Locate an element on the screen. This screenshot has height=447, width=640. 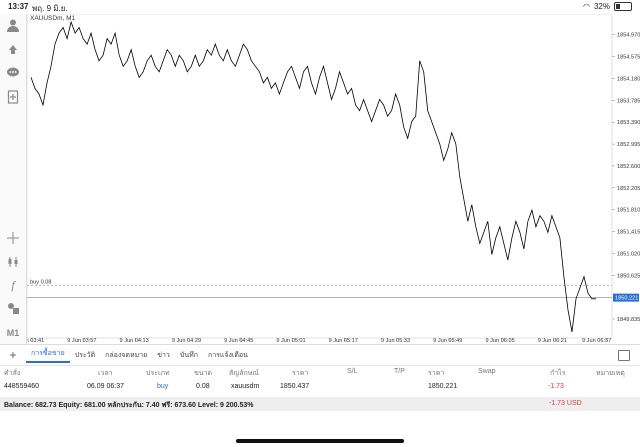
battery-percent: 32% is located at coordinates (601, 6).